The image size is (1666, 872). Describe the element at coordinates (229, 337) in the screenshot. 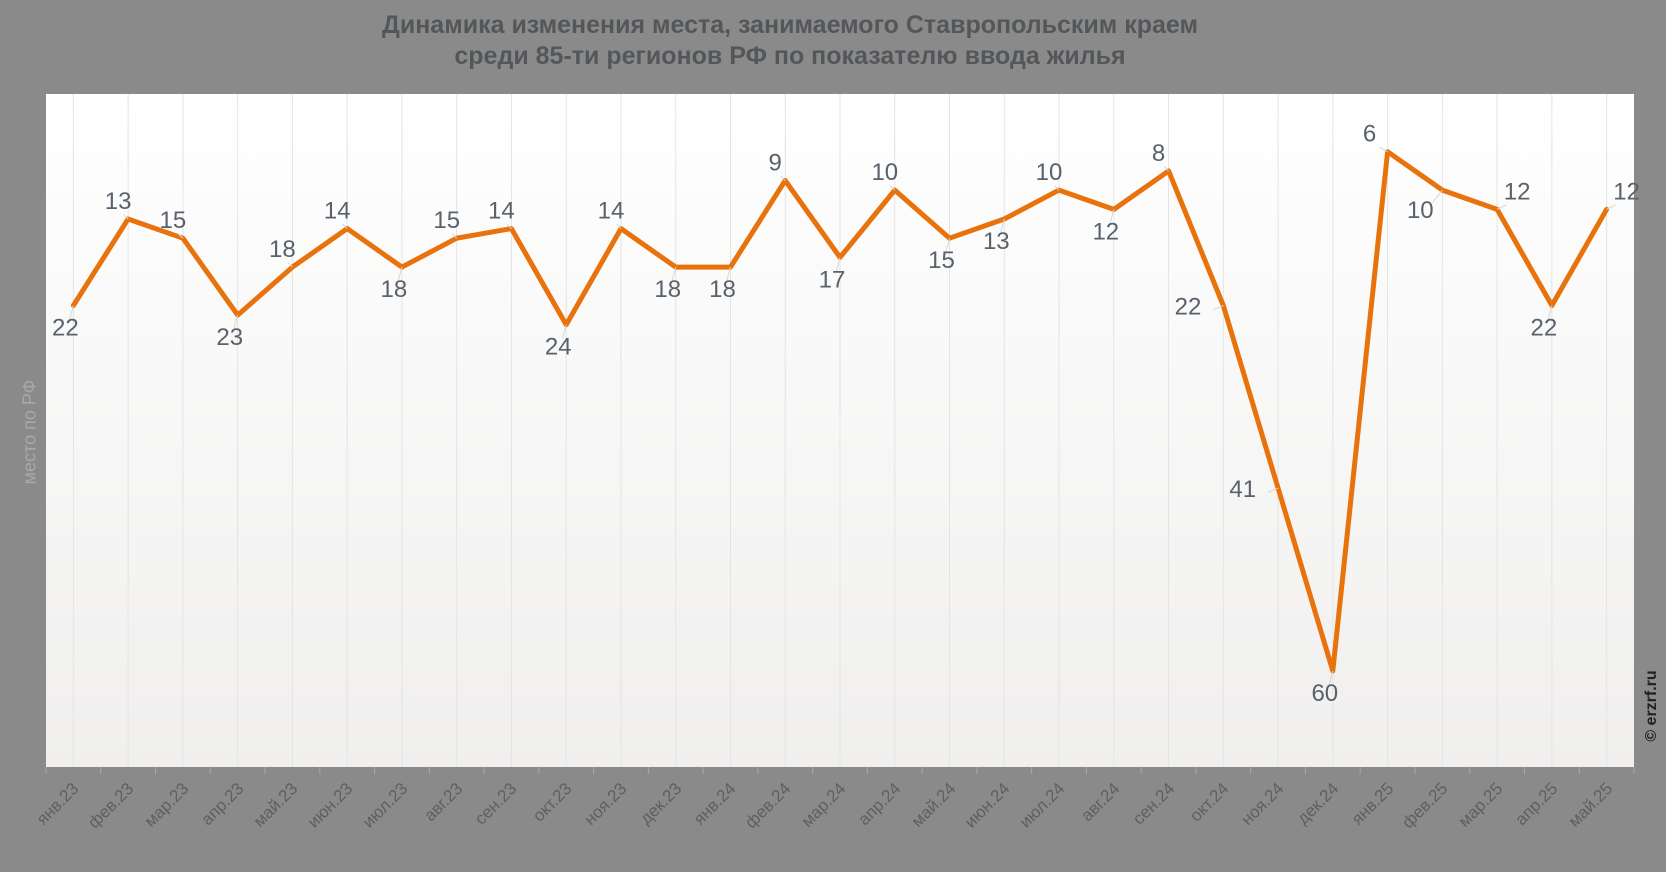

I see `data-point-label: 23` at that location.